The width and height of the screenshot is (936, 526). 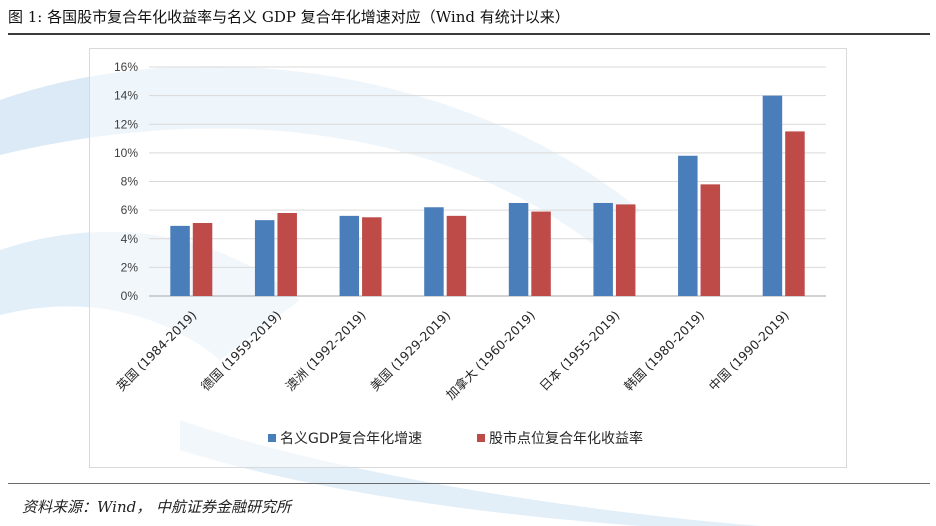 What do you see at coordinates (410, 351) in the screenshot?
I see `x-category-label: 美国 (1929-2019)` at bounding box center [410, 351].